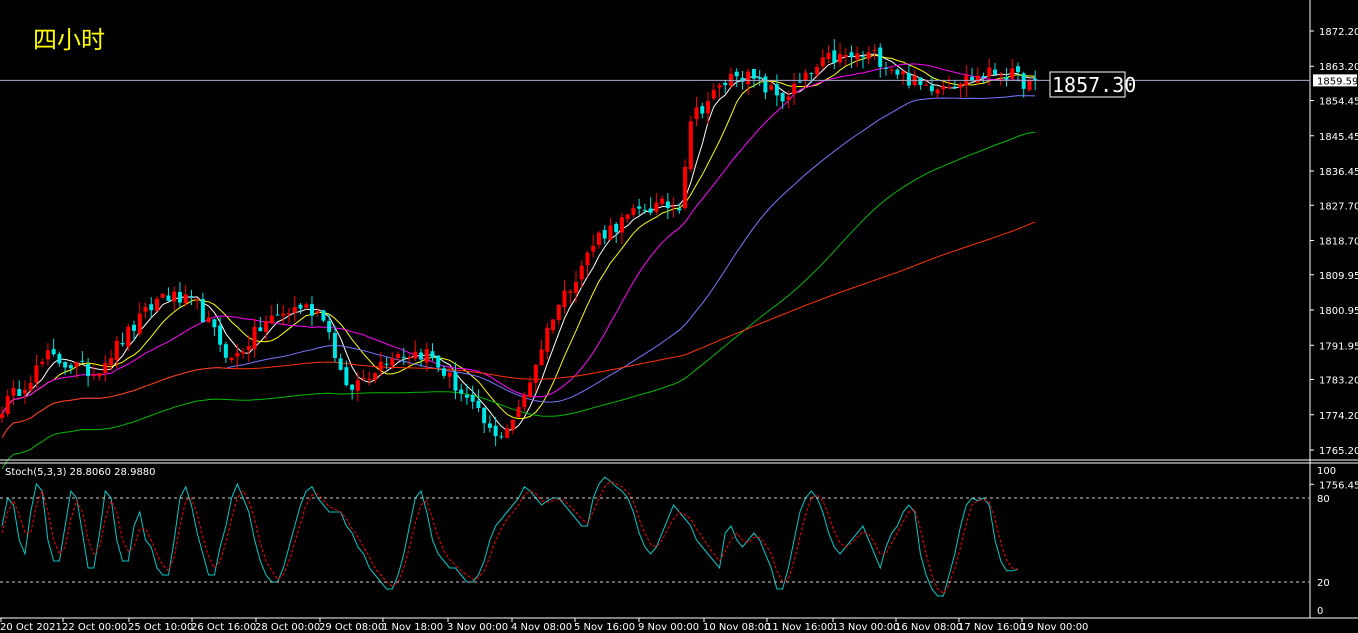 This screenshot has width=1358, height=633. What do you see at coordinates (736, 627) in the screenshot?
I see `date-label: 10 Nov 08:00` at bounding box center [736, 627].